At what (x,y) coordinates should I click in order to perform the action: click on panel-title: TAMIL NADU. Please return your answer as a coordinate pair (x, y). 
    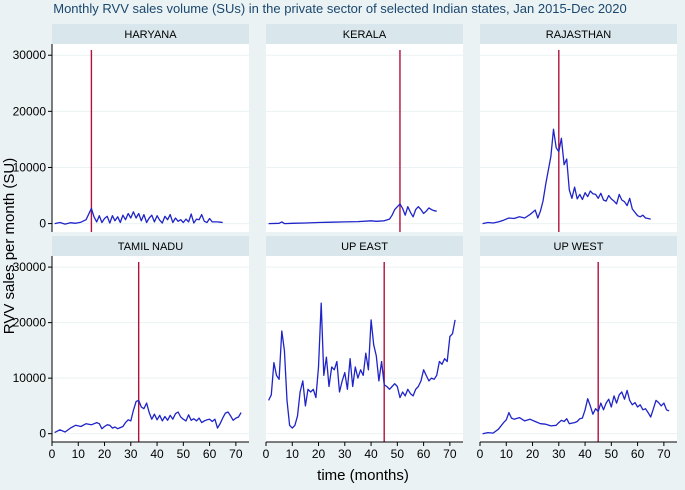
    Looking at the image, I should click on (150, 247).